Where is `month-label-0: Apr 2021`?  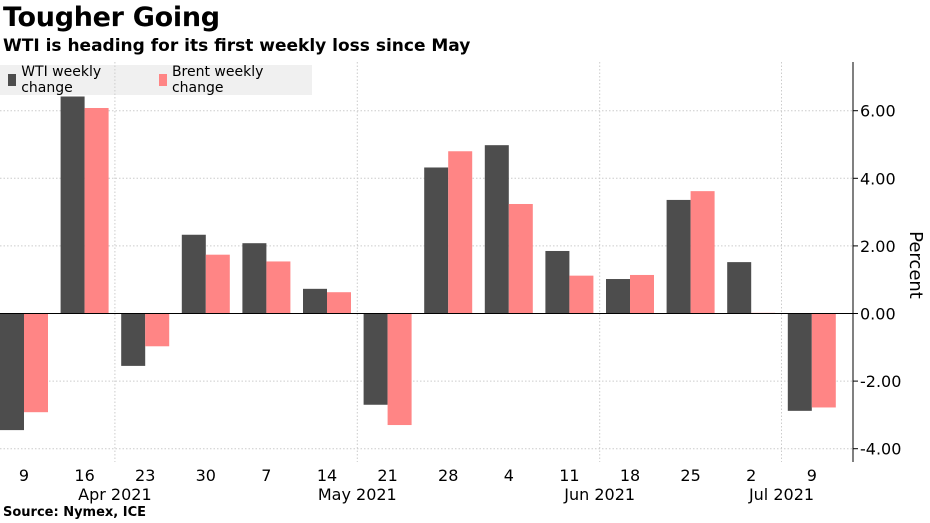
month-label-0: Apr 2021 is located at coordinates (114, 494).